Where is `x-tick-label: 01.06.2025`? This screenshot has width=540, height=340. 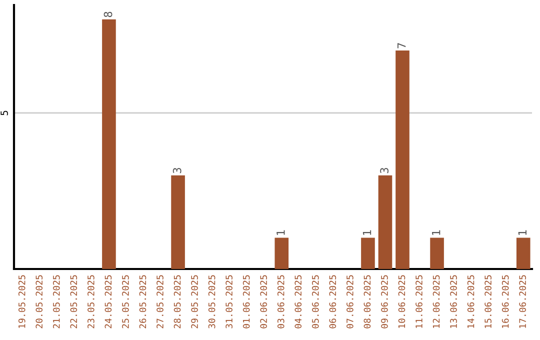
x-tick-label: 01.06.2025 is located at coordinates (246, 301).